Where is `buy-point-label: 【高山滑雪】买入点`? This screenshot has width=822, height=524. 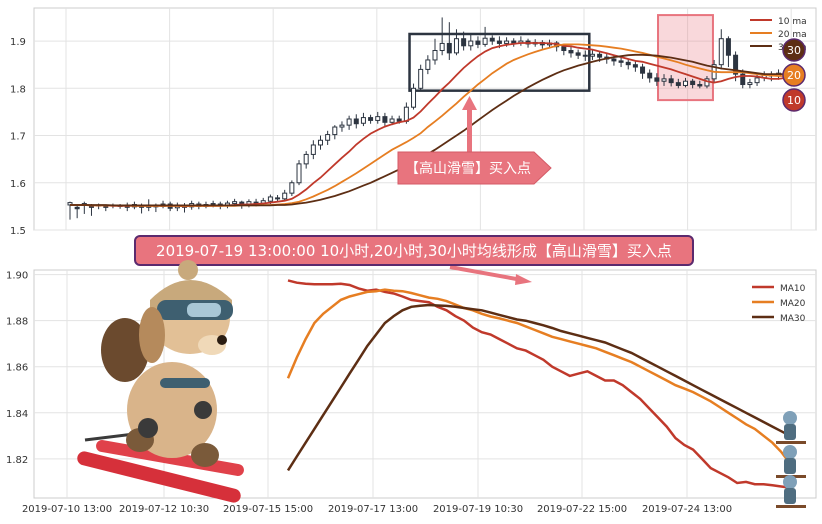
buy-point-label: 【高山滑雪】买入点 is located at coordinates (474, 168).